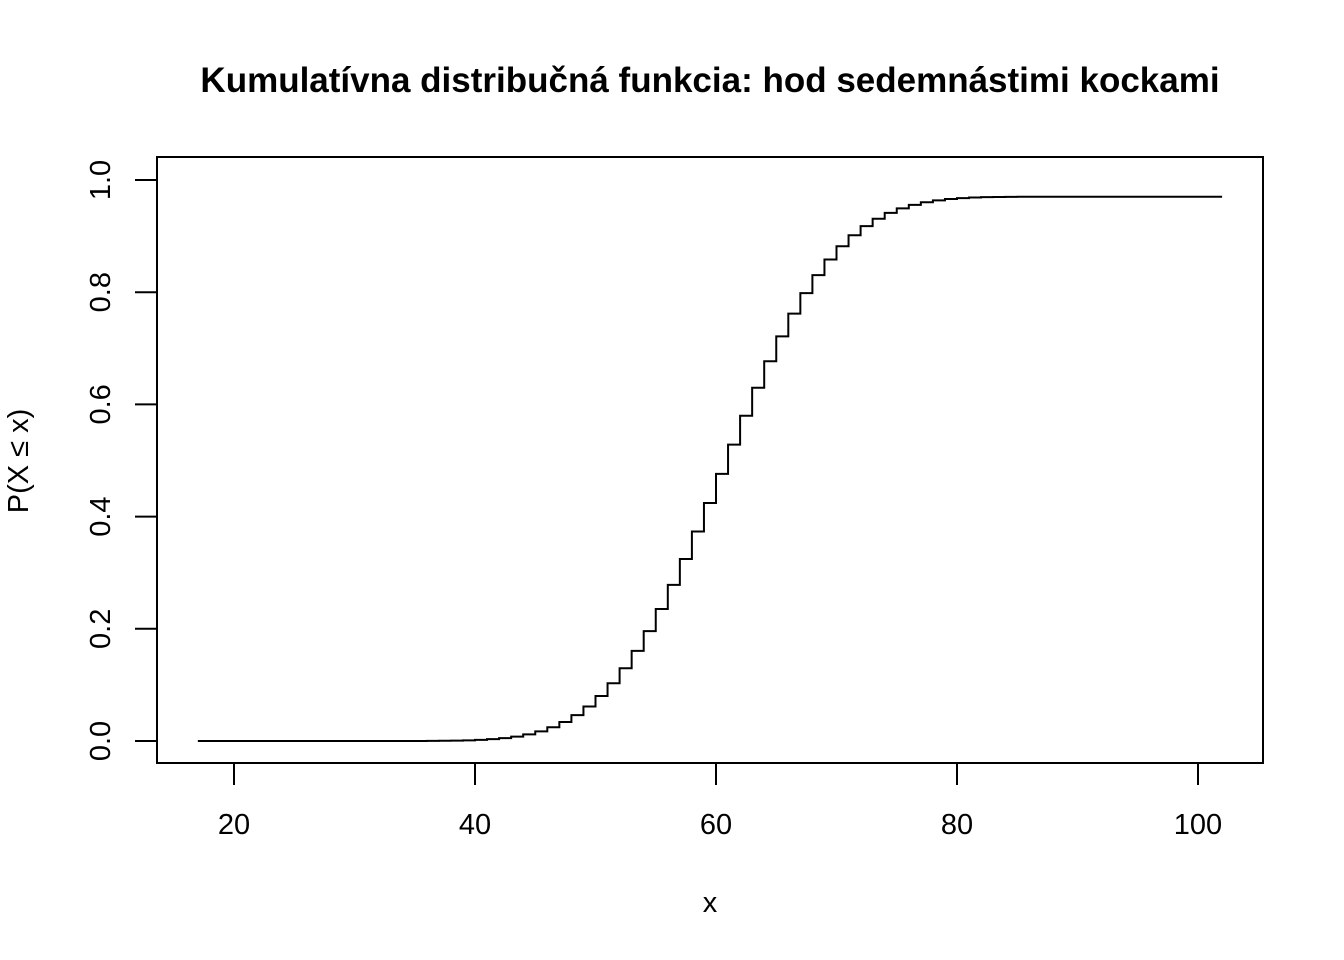  I want to click on x-tick-label: 80, so click(957, 825).